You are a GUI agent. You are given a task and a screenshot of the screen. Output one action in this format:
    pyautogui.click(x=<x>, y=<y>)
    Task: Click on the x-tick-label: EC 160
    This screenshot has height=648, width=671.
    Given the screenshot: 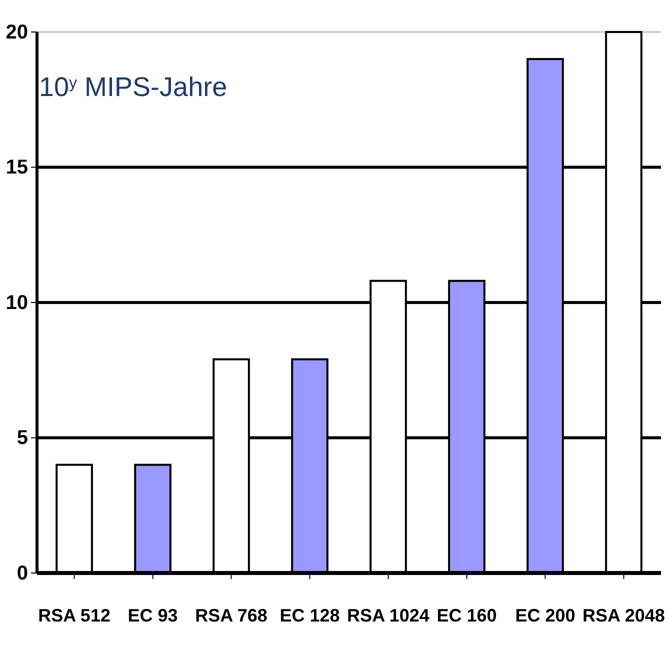 What is the action you would take?
    pyautogui.click(x=466, y=616)
    